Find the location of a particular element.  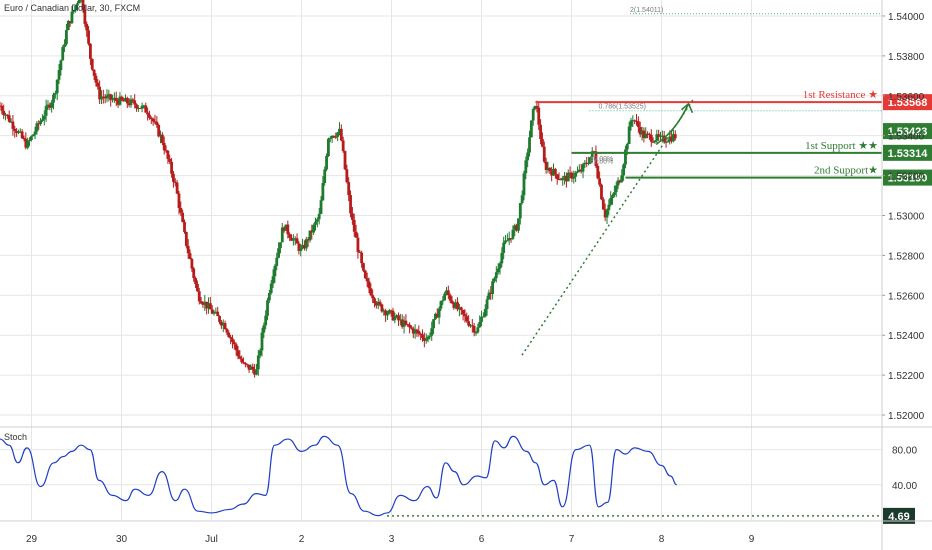

stoch-last-label: 4.69 is located at coordinates (898, 517).